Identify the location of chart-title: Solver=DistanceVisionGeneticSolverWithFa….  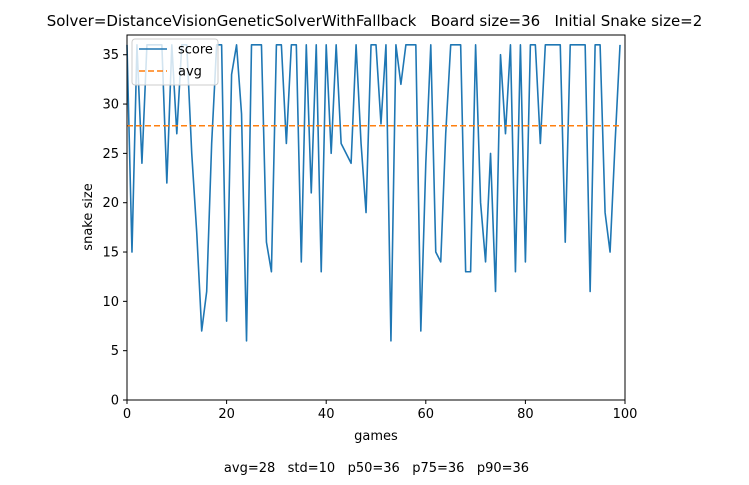
(375, 21).